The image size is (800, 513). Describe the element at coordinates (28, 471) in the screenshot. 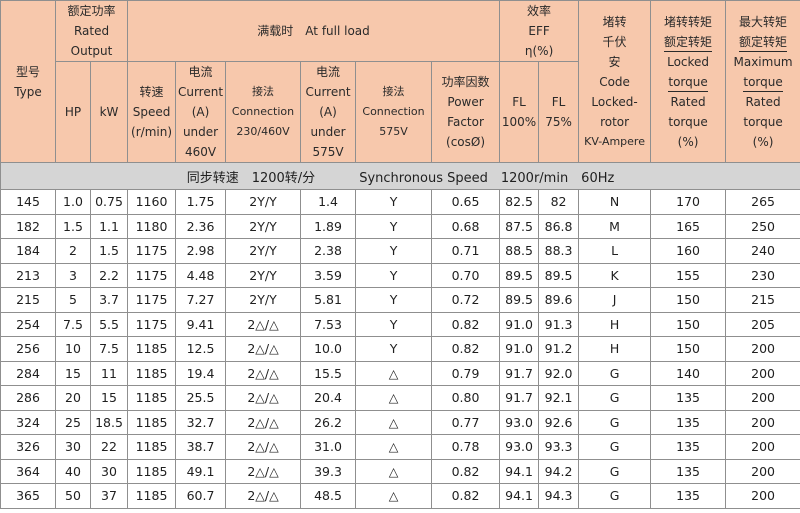

I see `model-cell: 364` at that location.